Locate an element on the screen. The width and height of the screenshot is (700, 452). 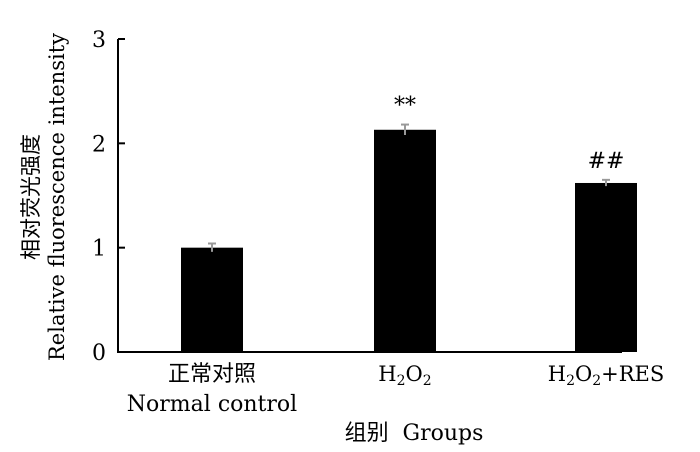
x-tick-label: H2O2+RES is located at coordinates (606, 375).